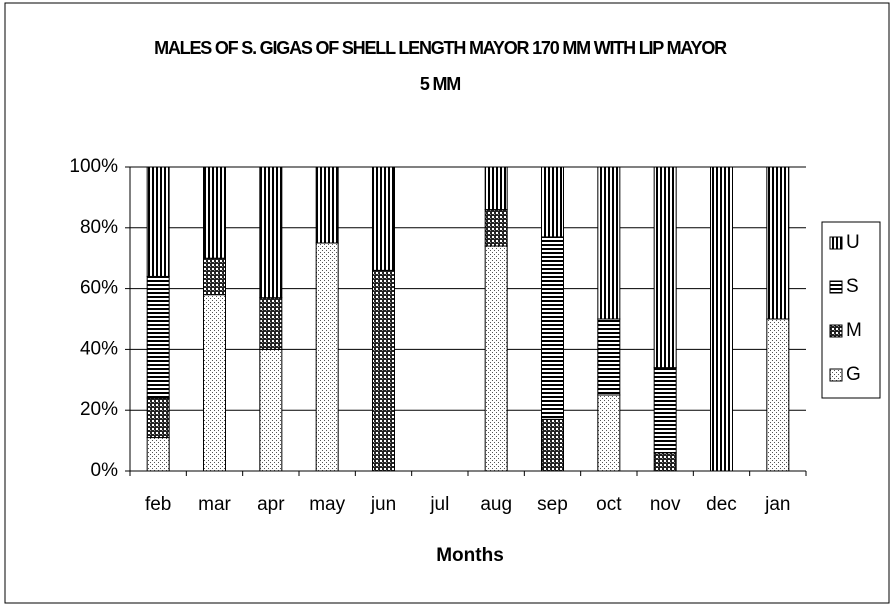 The width and height of the screenshot is (895, 608). Describe the element at coordinates (383, 504) in the screenshot. I see `x-tick-label: jun` at that location.